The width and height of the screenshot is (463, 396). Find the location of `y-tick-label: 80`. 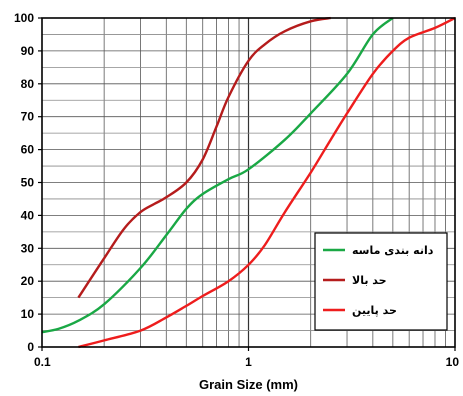

y-tick-label: 80 is located at coordinates (28, 84).